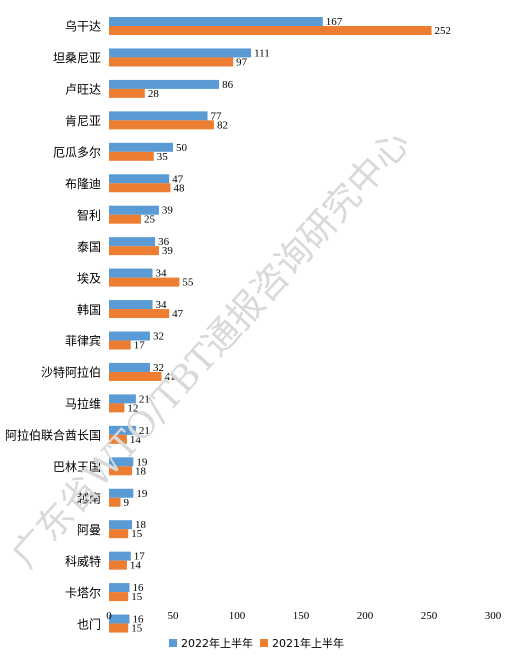 This screenshot has width=511, height=664. I want to click on x-tick-label: 200, so click(365, 616).